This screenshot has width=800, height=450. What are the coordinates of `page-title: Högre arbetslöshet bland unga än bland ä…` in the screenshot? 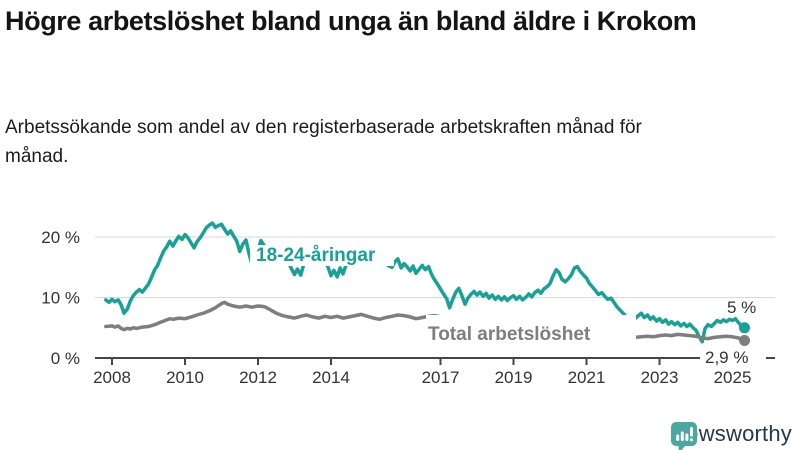 It's located at (351, 21).